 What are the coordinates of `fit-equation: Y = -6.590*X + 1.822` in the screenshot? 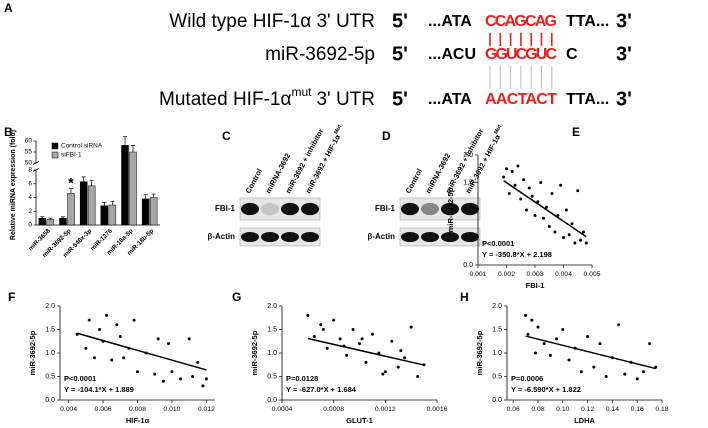 It's located at (546, 389).